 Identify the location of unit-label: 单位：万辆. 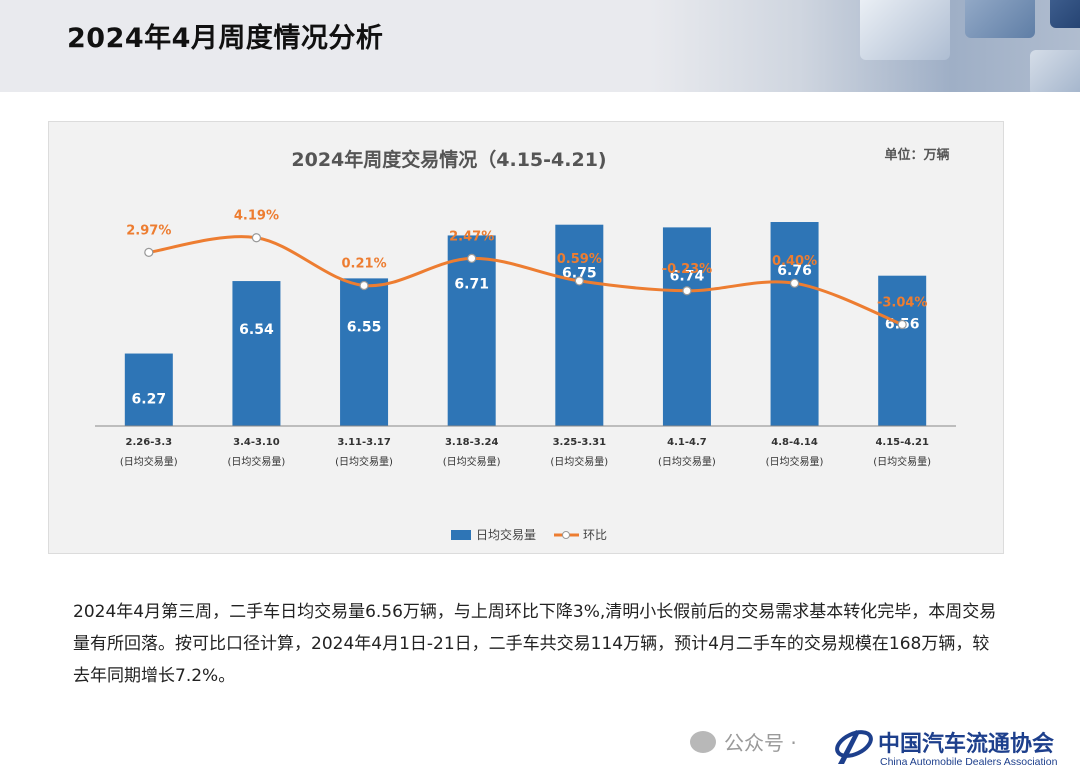
(916, 155).